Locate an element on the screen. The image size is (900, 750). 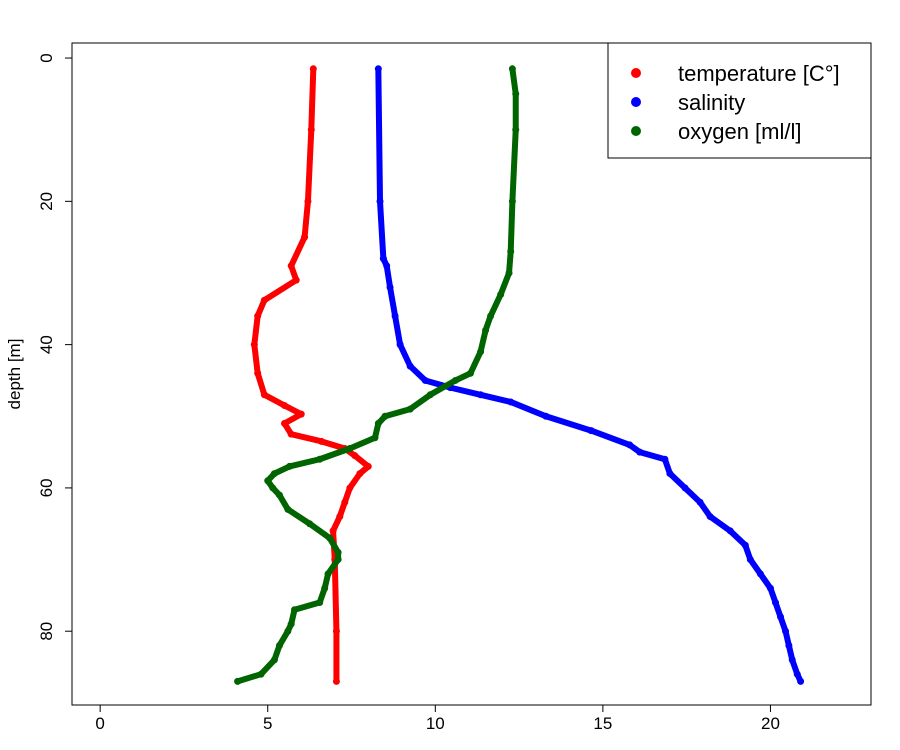
legend-label: salinity is located at coordinates (711, 102).